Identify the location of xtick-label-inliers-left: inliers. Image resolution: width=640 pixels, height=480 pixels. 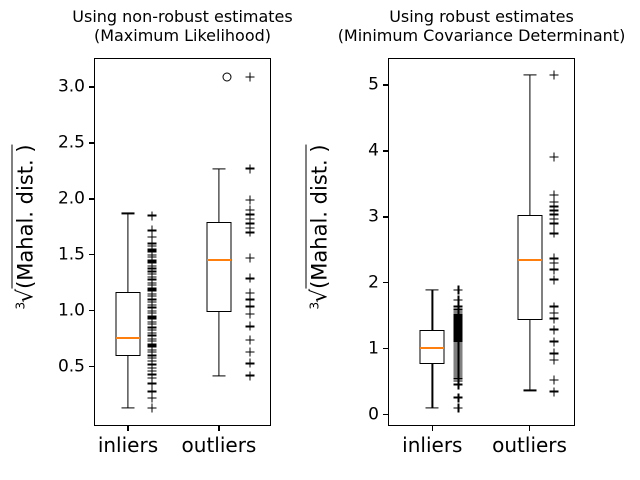
(128, 445).